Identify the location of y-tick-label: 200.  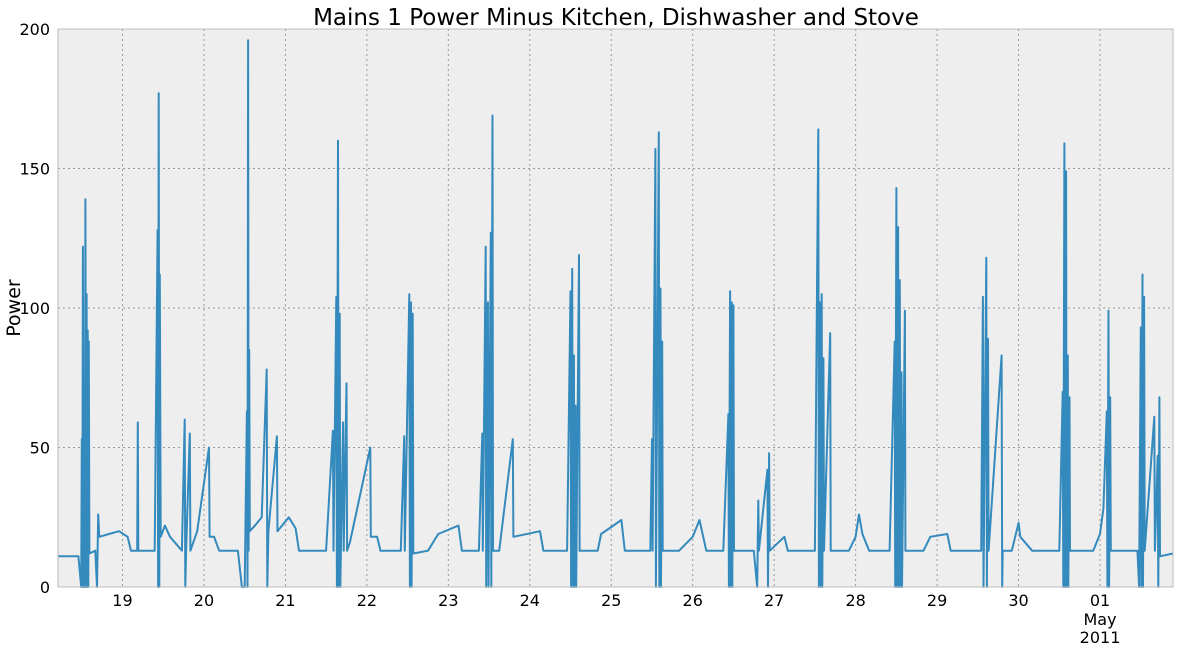
(34, 29).